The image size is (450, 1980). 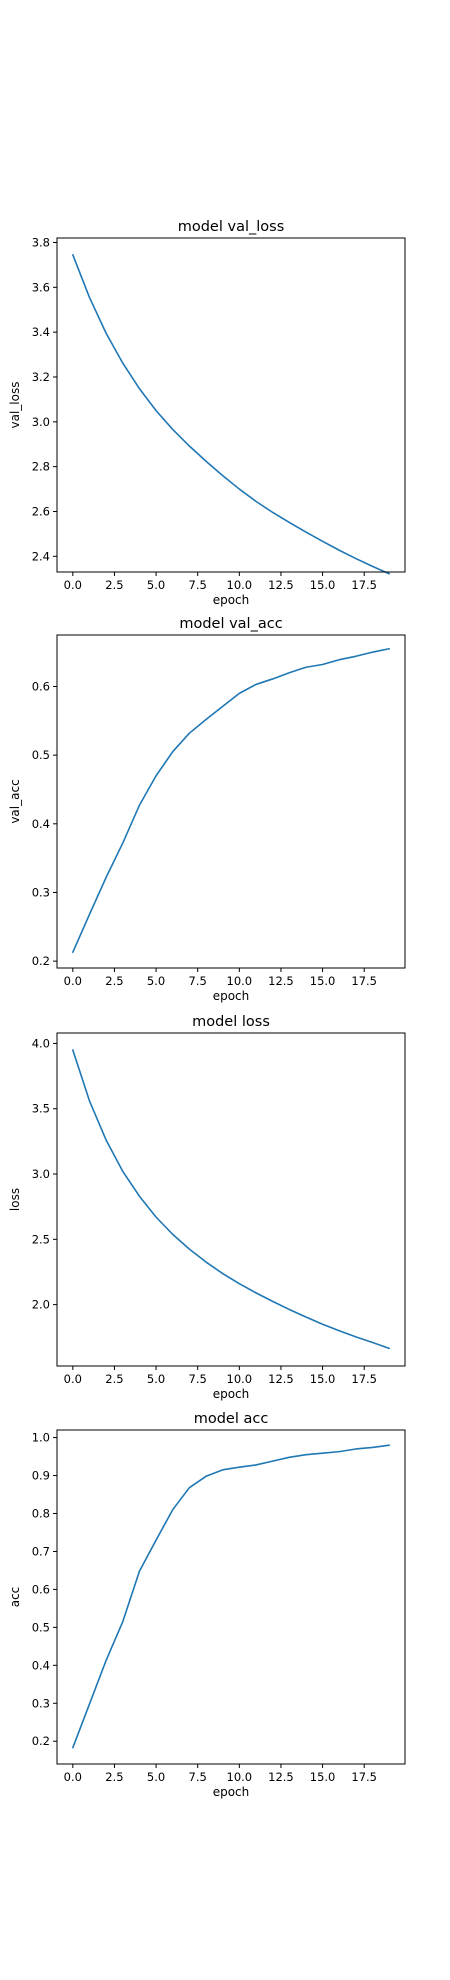 What do you see at coordinates (41, 242) in the screenshot?
I see `y-tick-label: 3.8` at bounding box center [41, 242].